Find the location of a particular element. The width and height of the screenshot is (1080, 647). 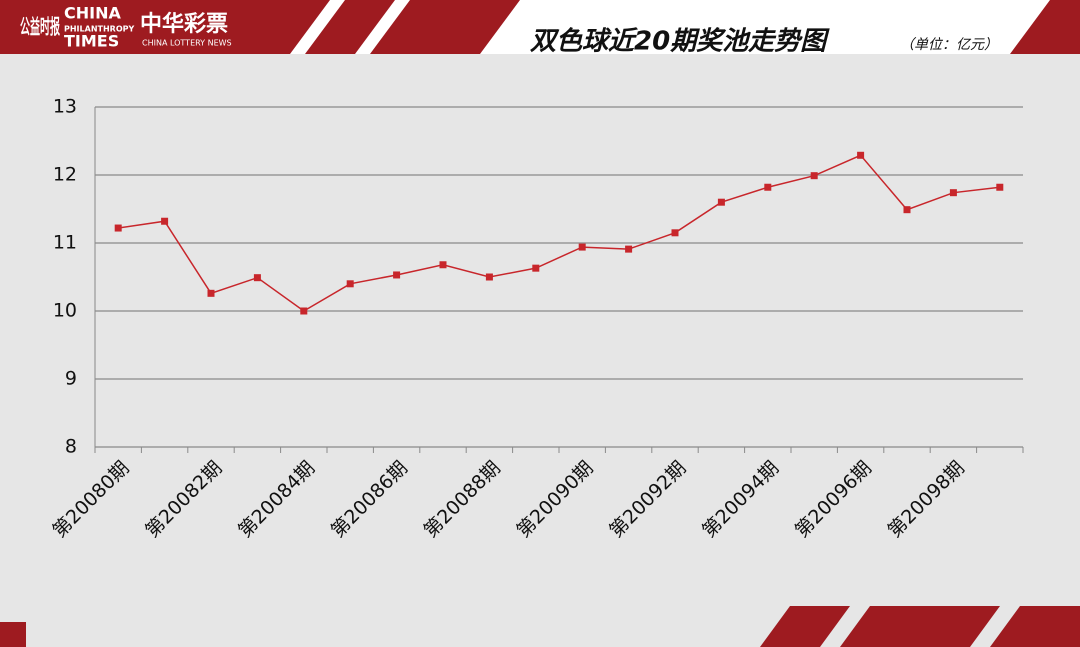

y-tick-label: 13 is located at coordinates (65, 107).